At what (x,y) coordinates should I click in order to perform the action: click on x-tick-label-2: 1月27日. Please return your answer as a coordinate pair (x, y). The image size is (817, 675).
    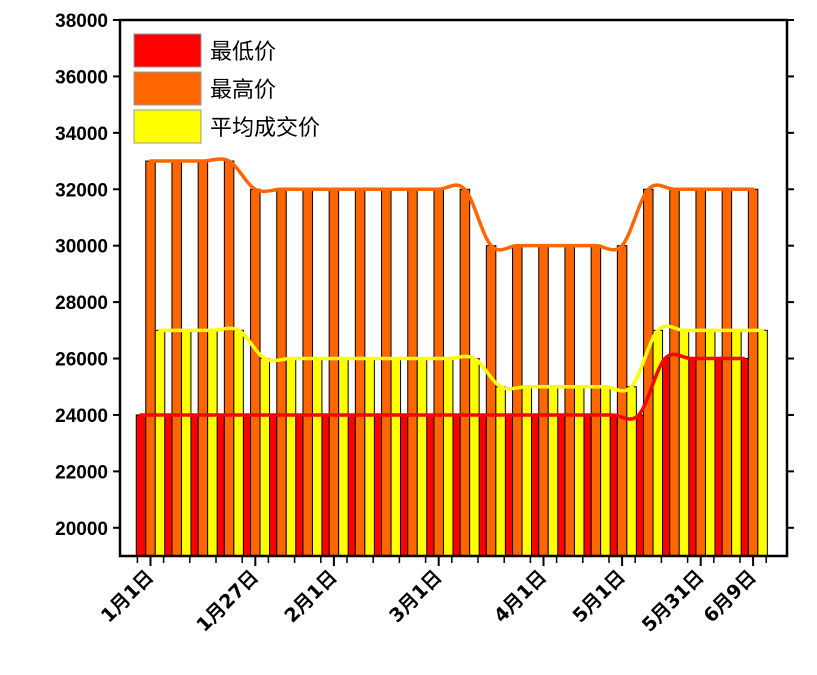
    Looking at the image, I should click on (227, 601).